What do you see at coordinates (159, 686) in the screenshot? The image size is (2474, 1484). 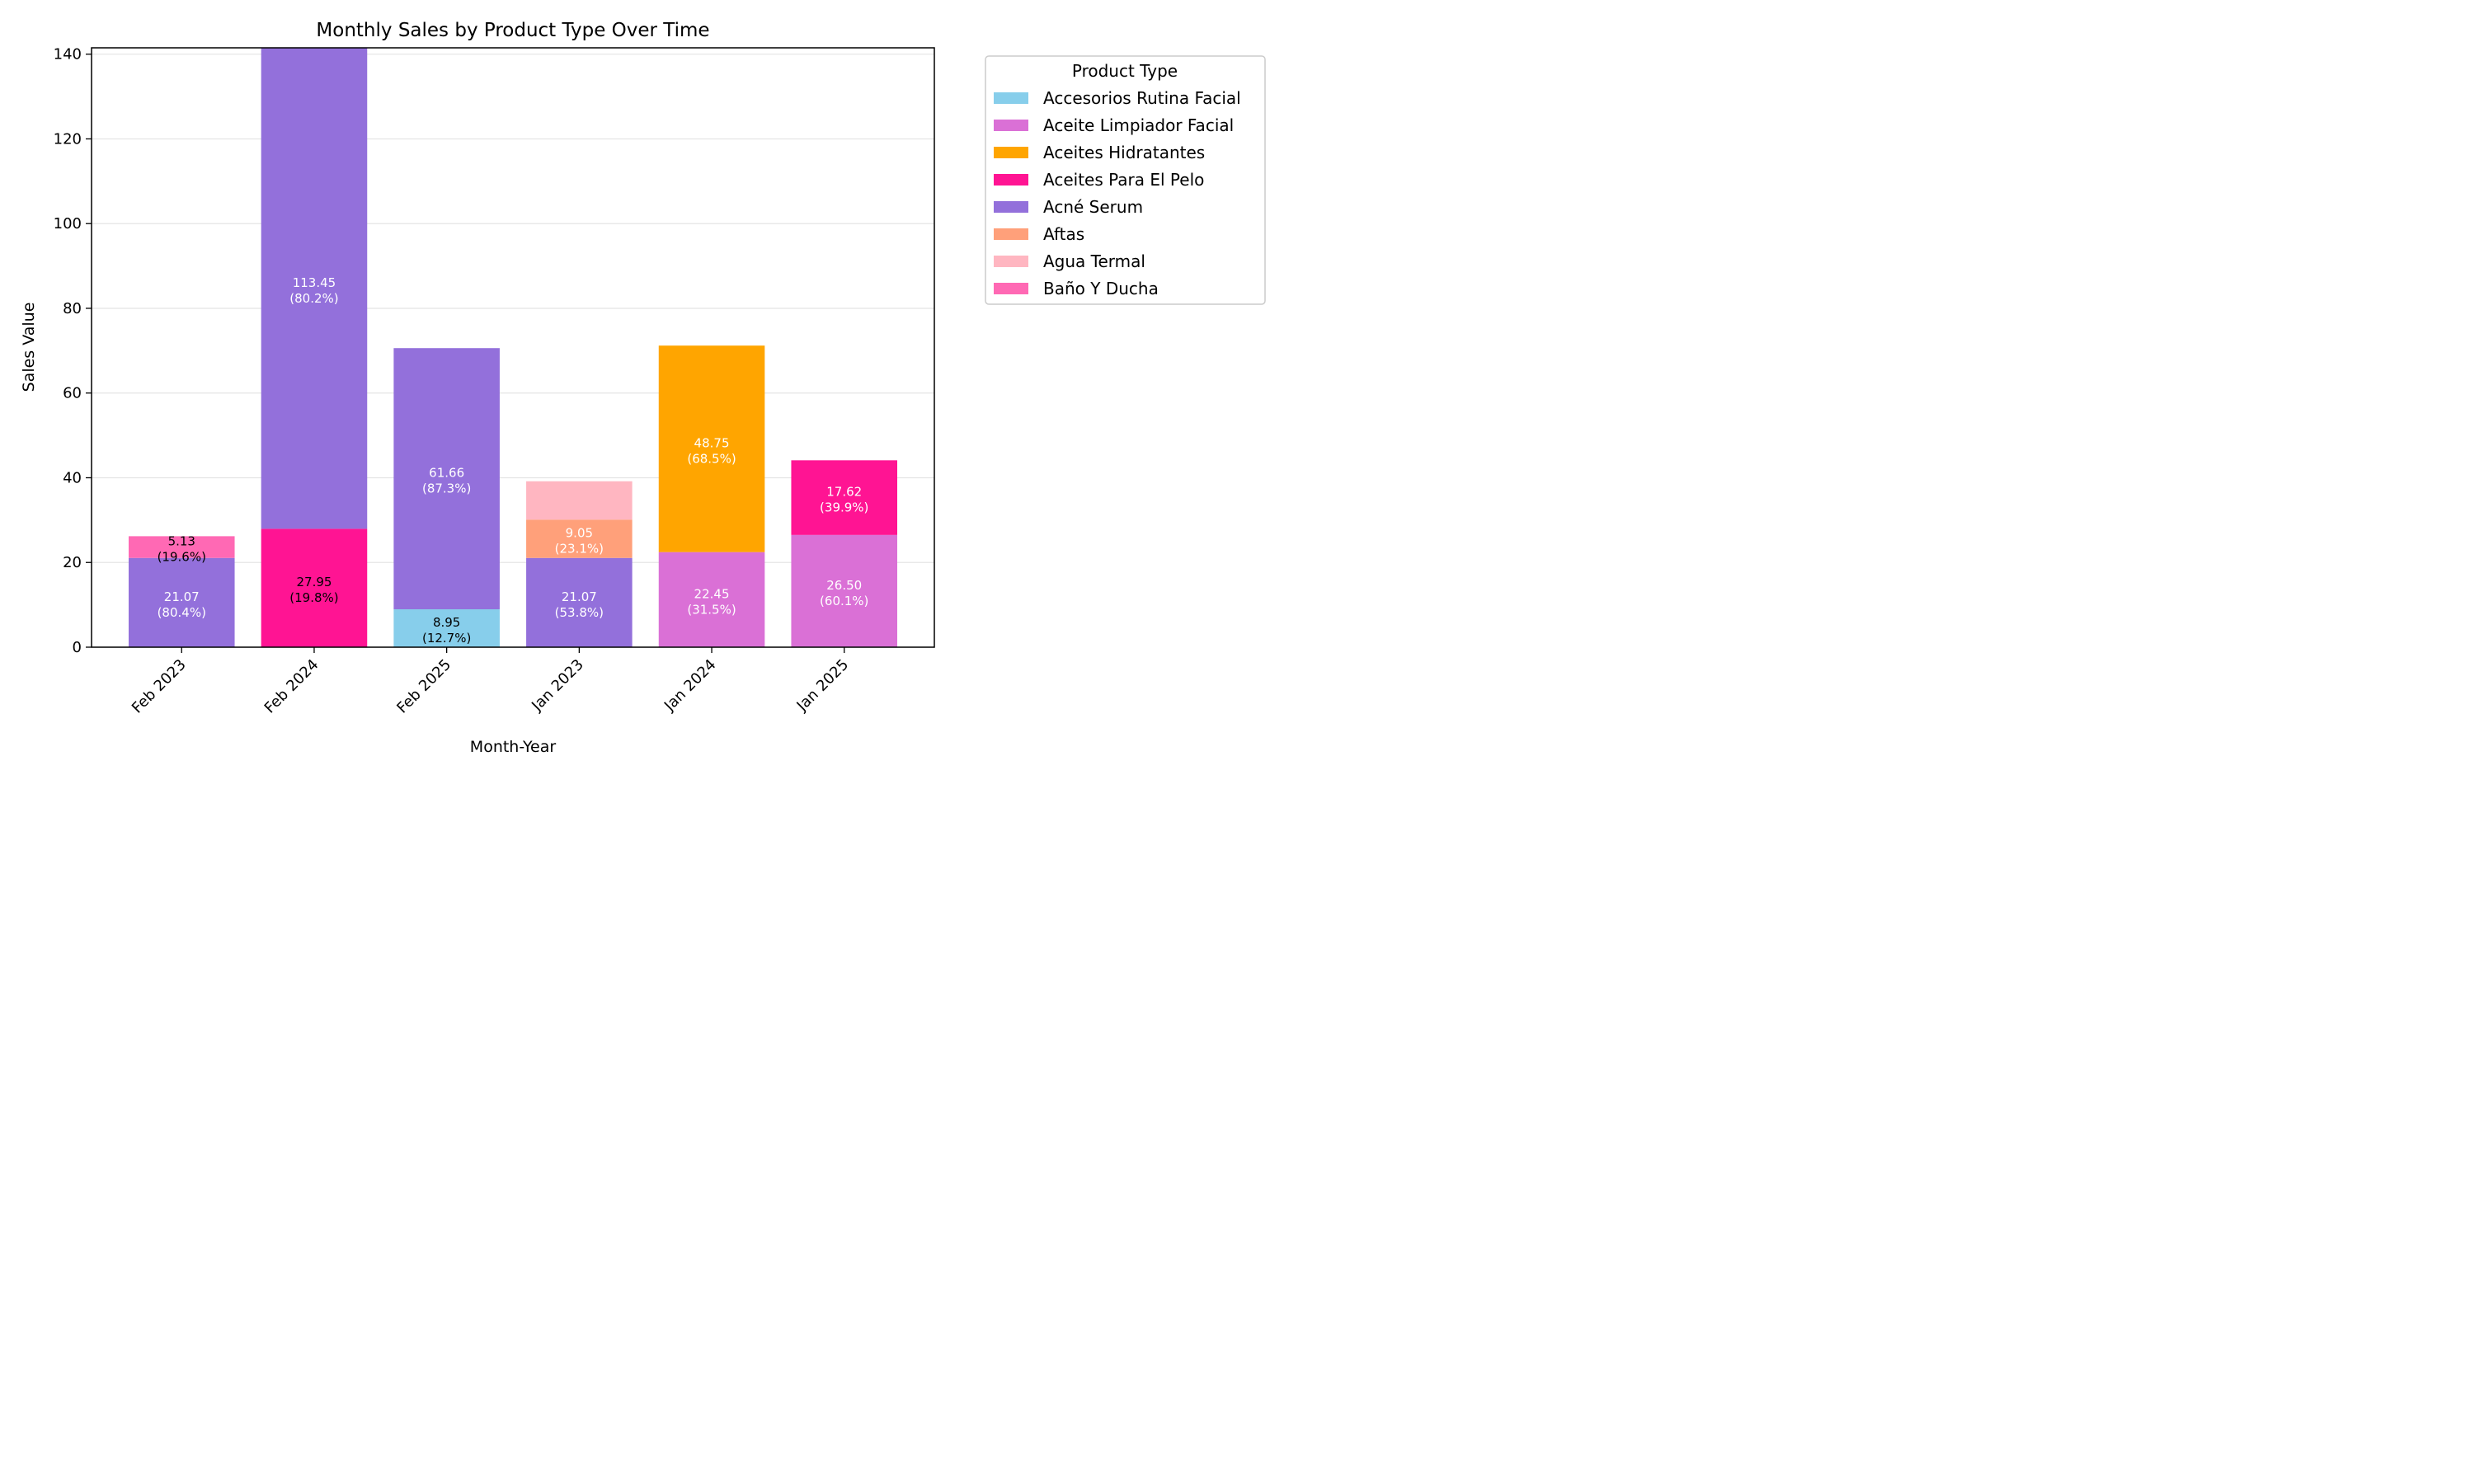 I see `x-tick-label: Feb 2023` at bounding box center [159, 686].